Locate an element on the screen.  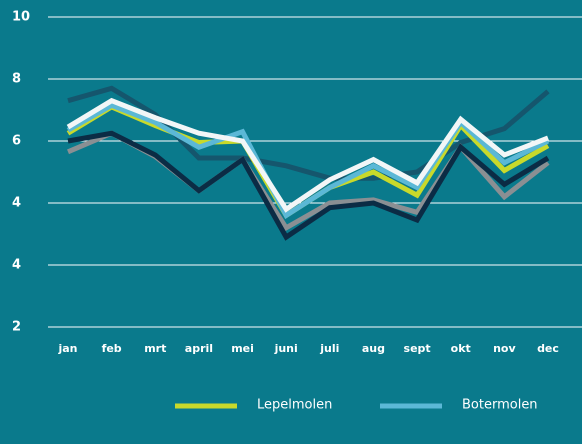
x-tick-label: nov is located at coordinates (504, 348).